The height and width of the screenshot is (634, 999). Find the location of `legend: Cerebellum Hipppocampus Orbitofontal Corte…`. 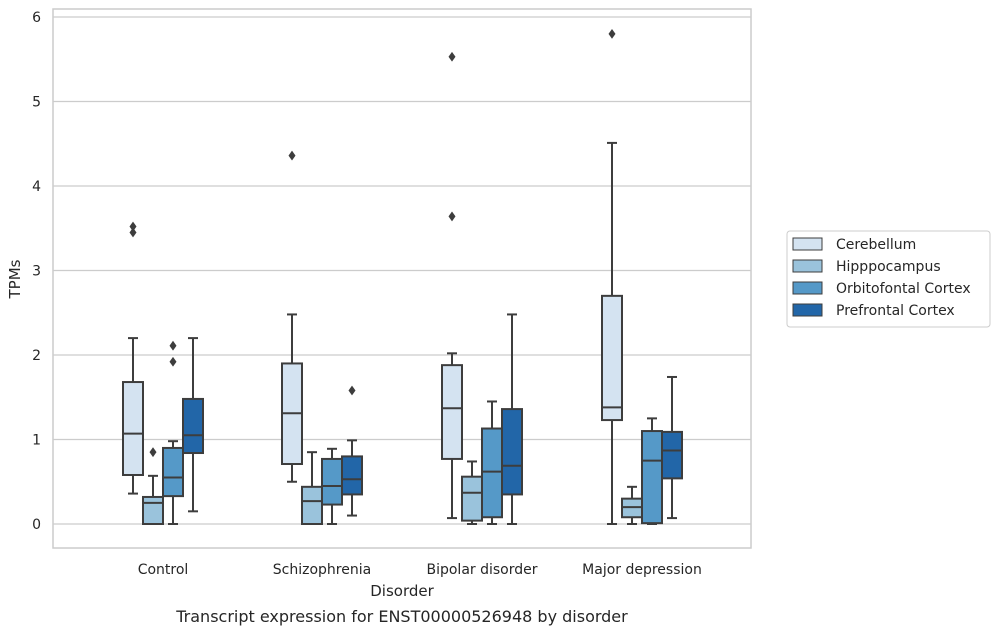

legend: Cerebellum Hipppocampus Orbitofontal Corte… is located at coordinates (888, 279).